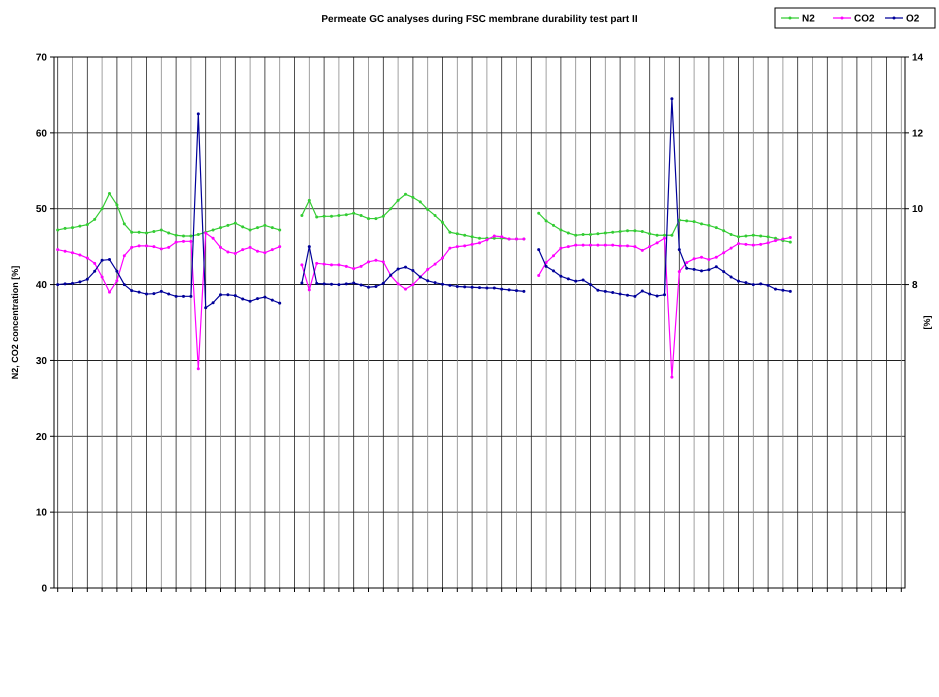  I want to click on legend-label: CO2, so click(864, 19).